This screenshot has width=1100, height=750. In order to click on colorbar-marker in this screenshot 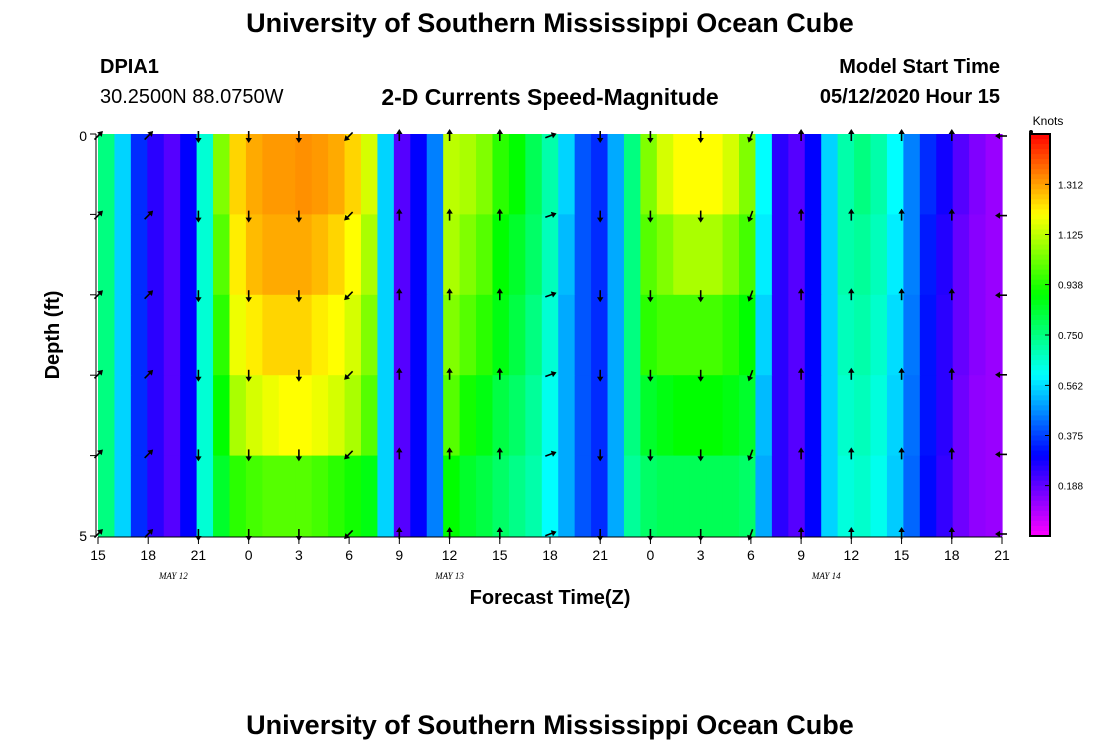, I will do `click(1031, 132)`.